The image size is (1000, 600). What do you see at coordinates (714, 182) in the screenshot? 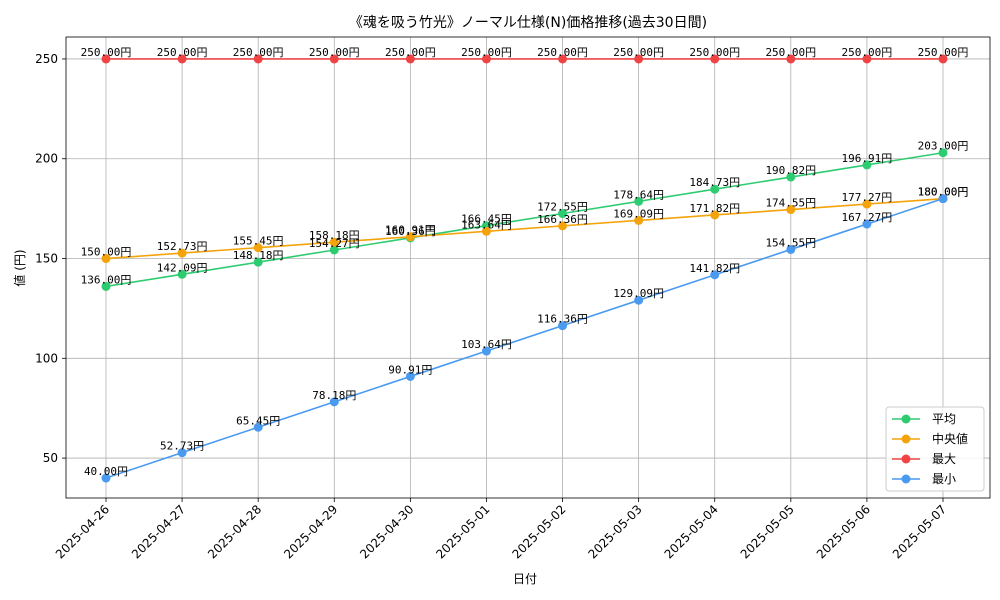
I see `data-label: 184.73円` at bounding box center [714, 182].